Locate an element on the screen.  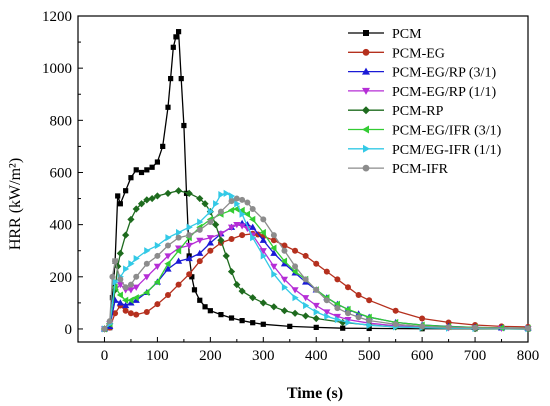
legend-item: PCM-IFR is located at coordinates (398, 169).